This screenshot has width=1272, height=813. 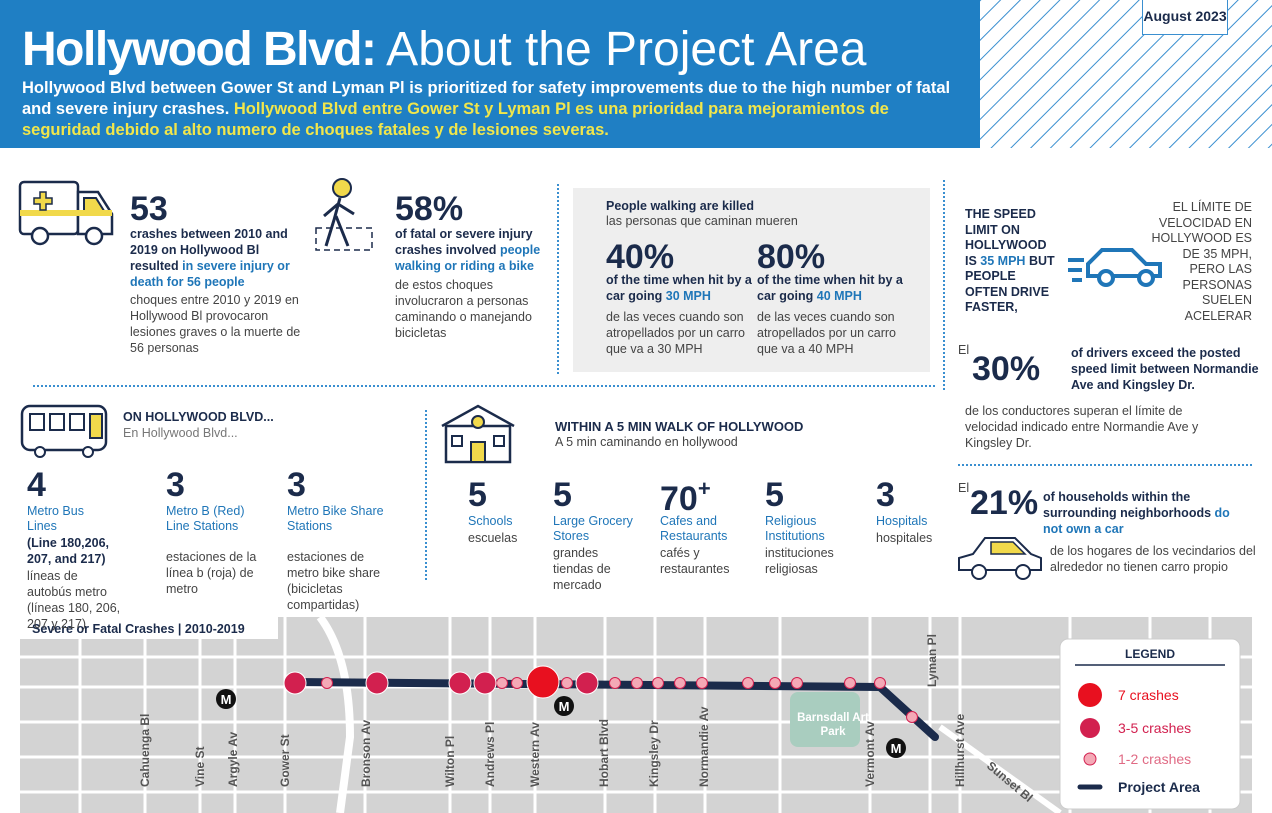 I want to click on walk-number: 70+, so click(x=685, y=498).